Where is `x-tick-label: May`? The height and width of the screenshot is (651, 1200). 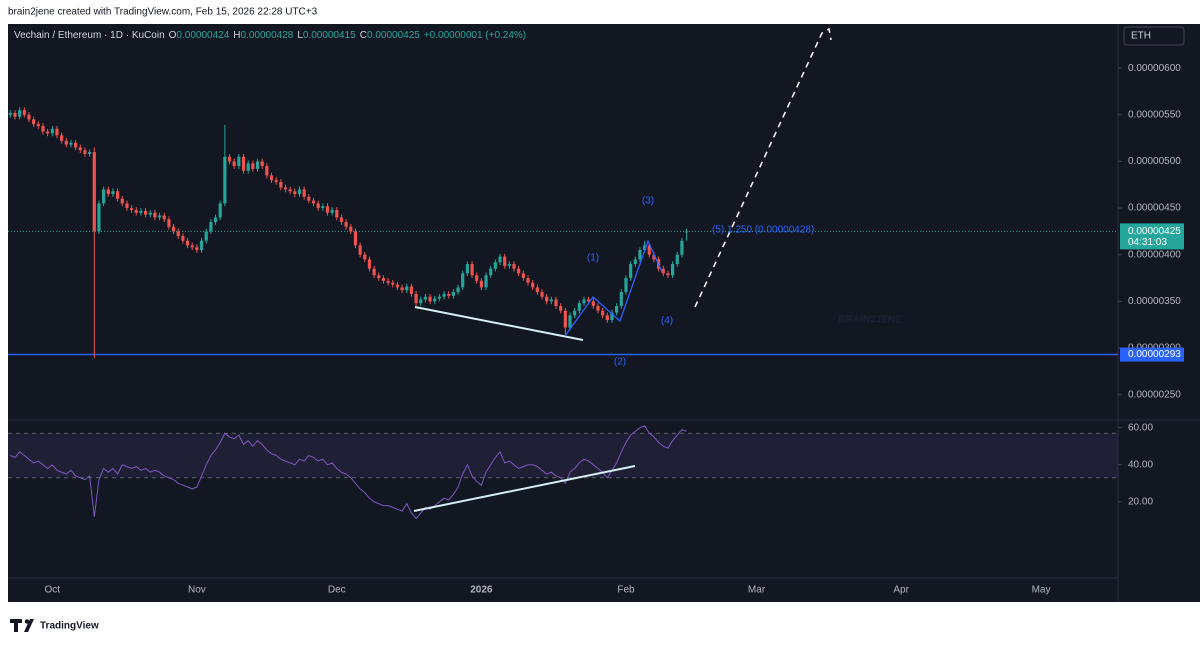 x-tick-label: May is located at coordinates (1041, 590).